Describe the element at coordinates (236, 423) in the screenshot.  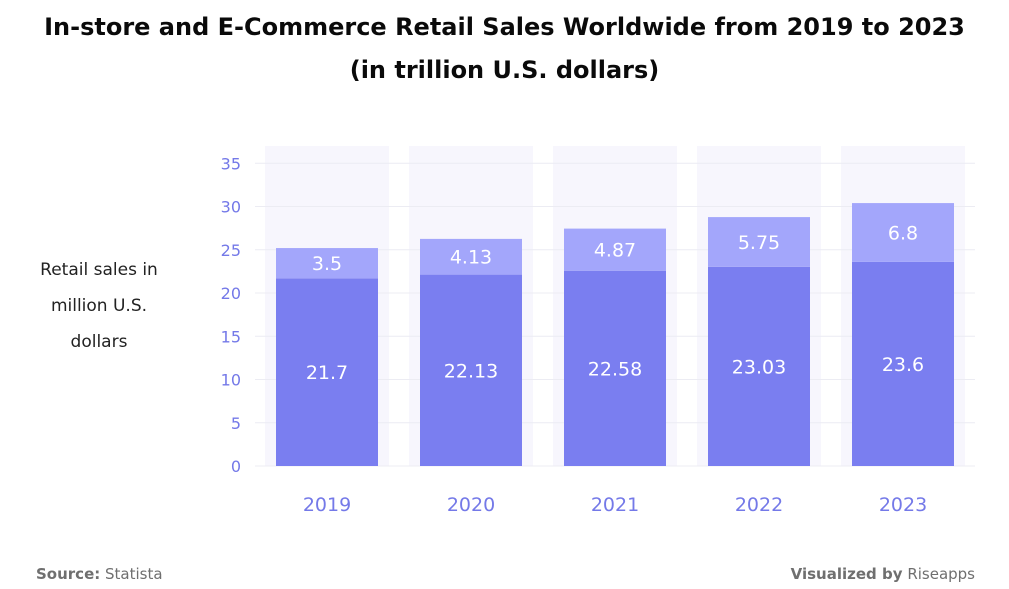
I see `y-tick-label: 5` at that location.